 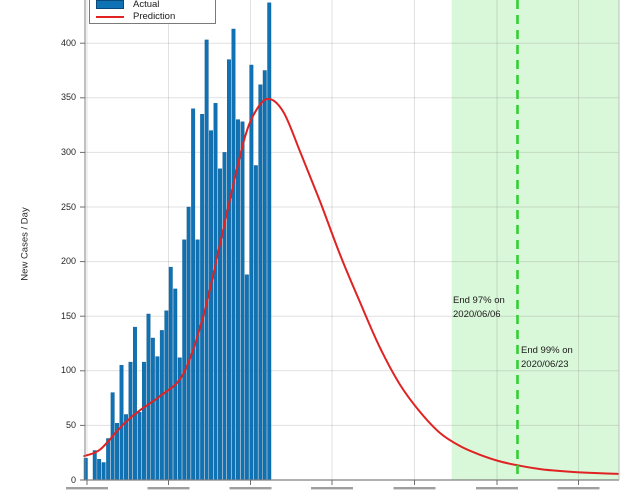 What do you see at coordinates (146, 5) in the screenshot?
I see `legend-label-actual: Actual` at bounding box center [146, 5].